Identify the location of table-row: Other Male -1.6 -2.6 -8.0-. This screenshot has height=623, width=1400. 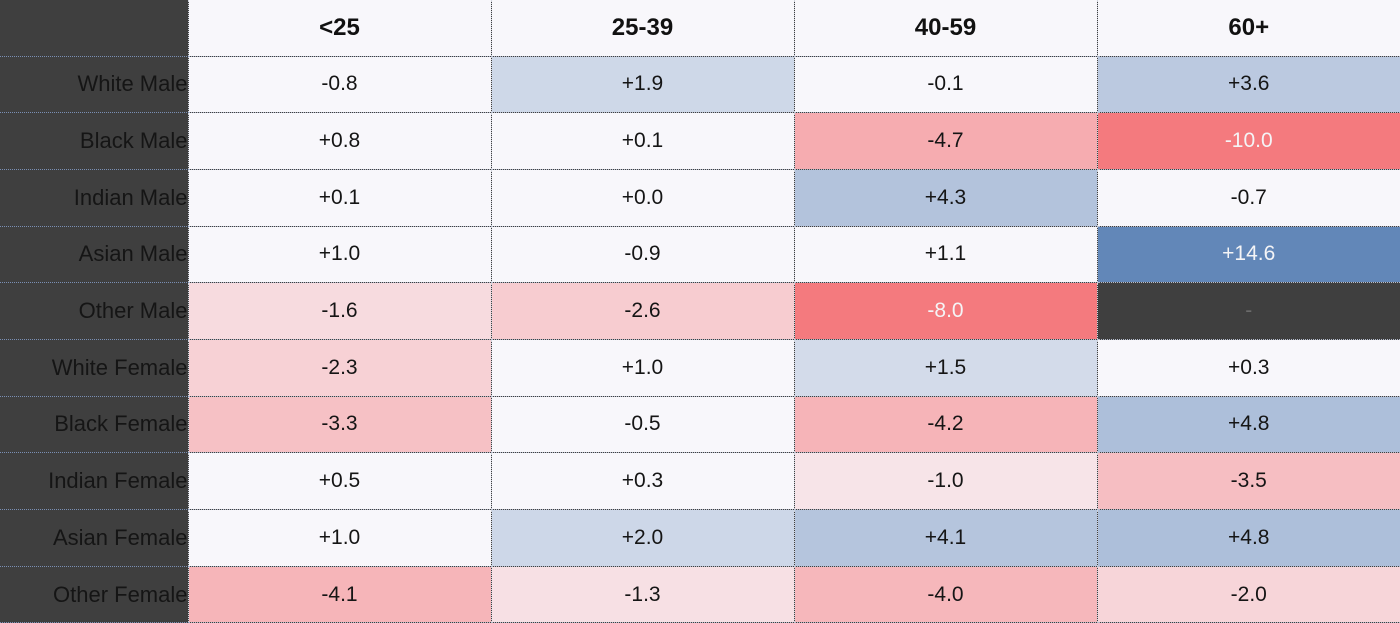
(700, 311).